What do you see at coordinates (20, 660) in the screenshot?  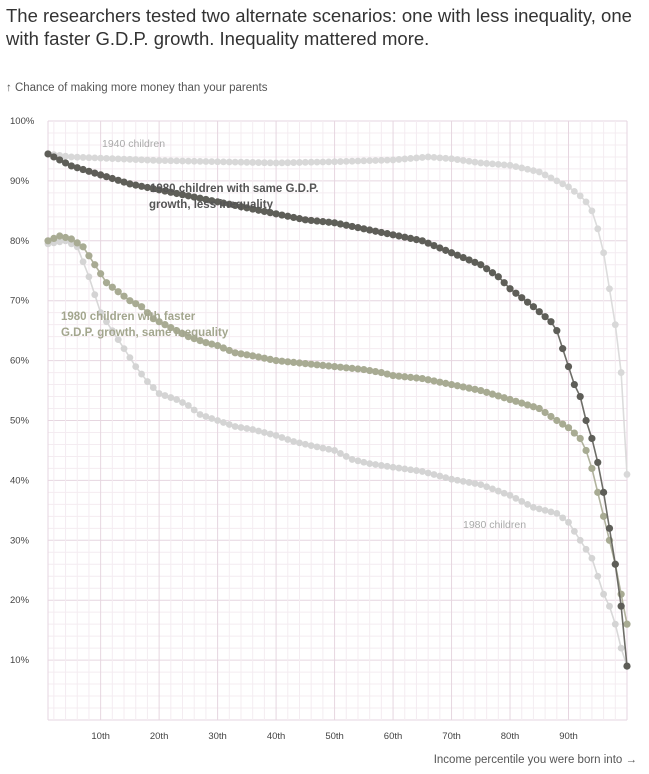 I see `y-tick-label: 10%` at bounding box center [20, 660].